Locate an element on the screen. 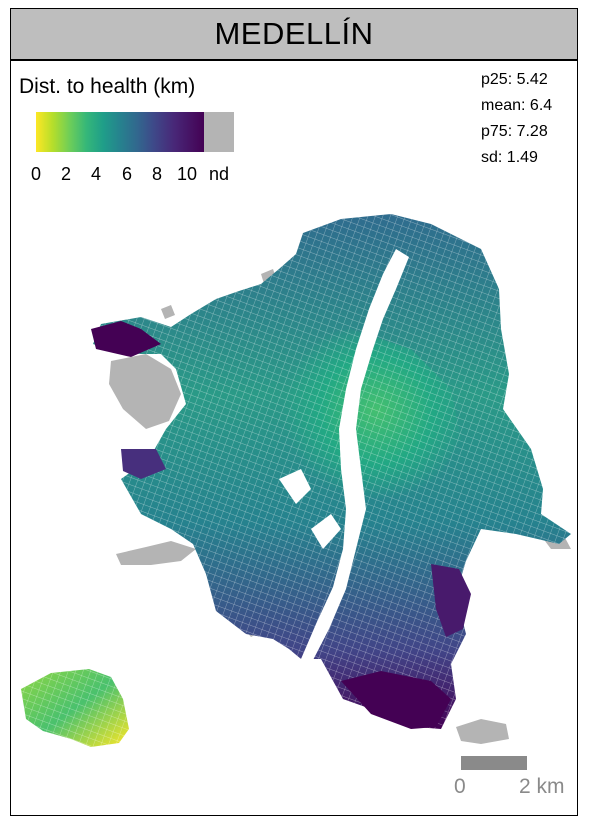  stat-p75: p75: 7.28 is located at coordinates (514, 131).